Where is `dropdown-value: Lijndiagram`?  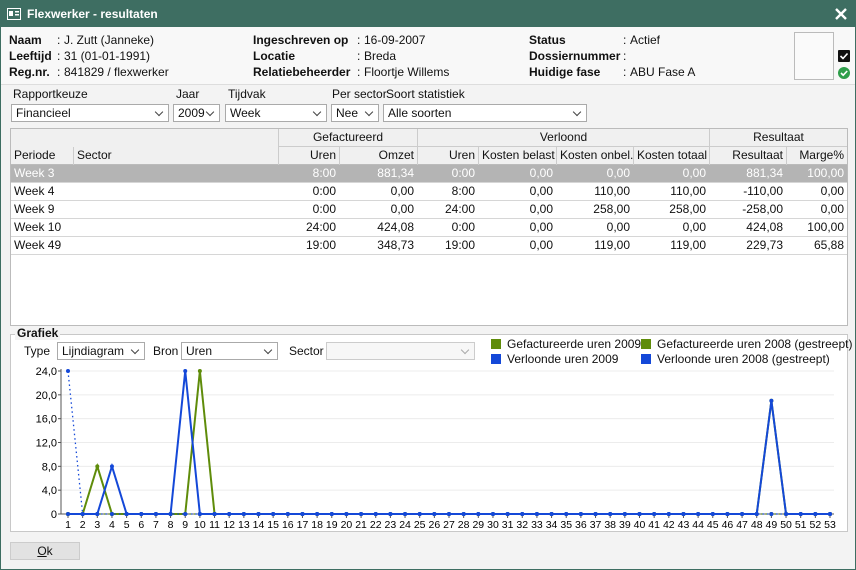
dropdown-value: Lijndiagram is located at coordinates (93, 351).